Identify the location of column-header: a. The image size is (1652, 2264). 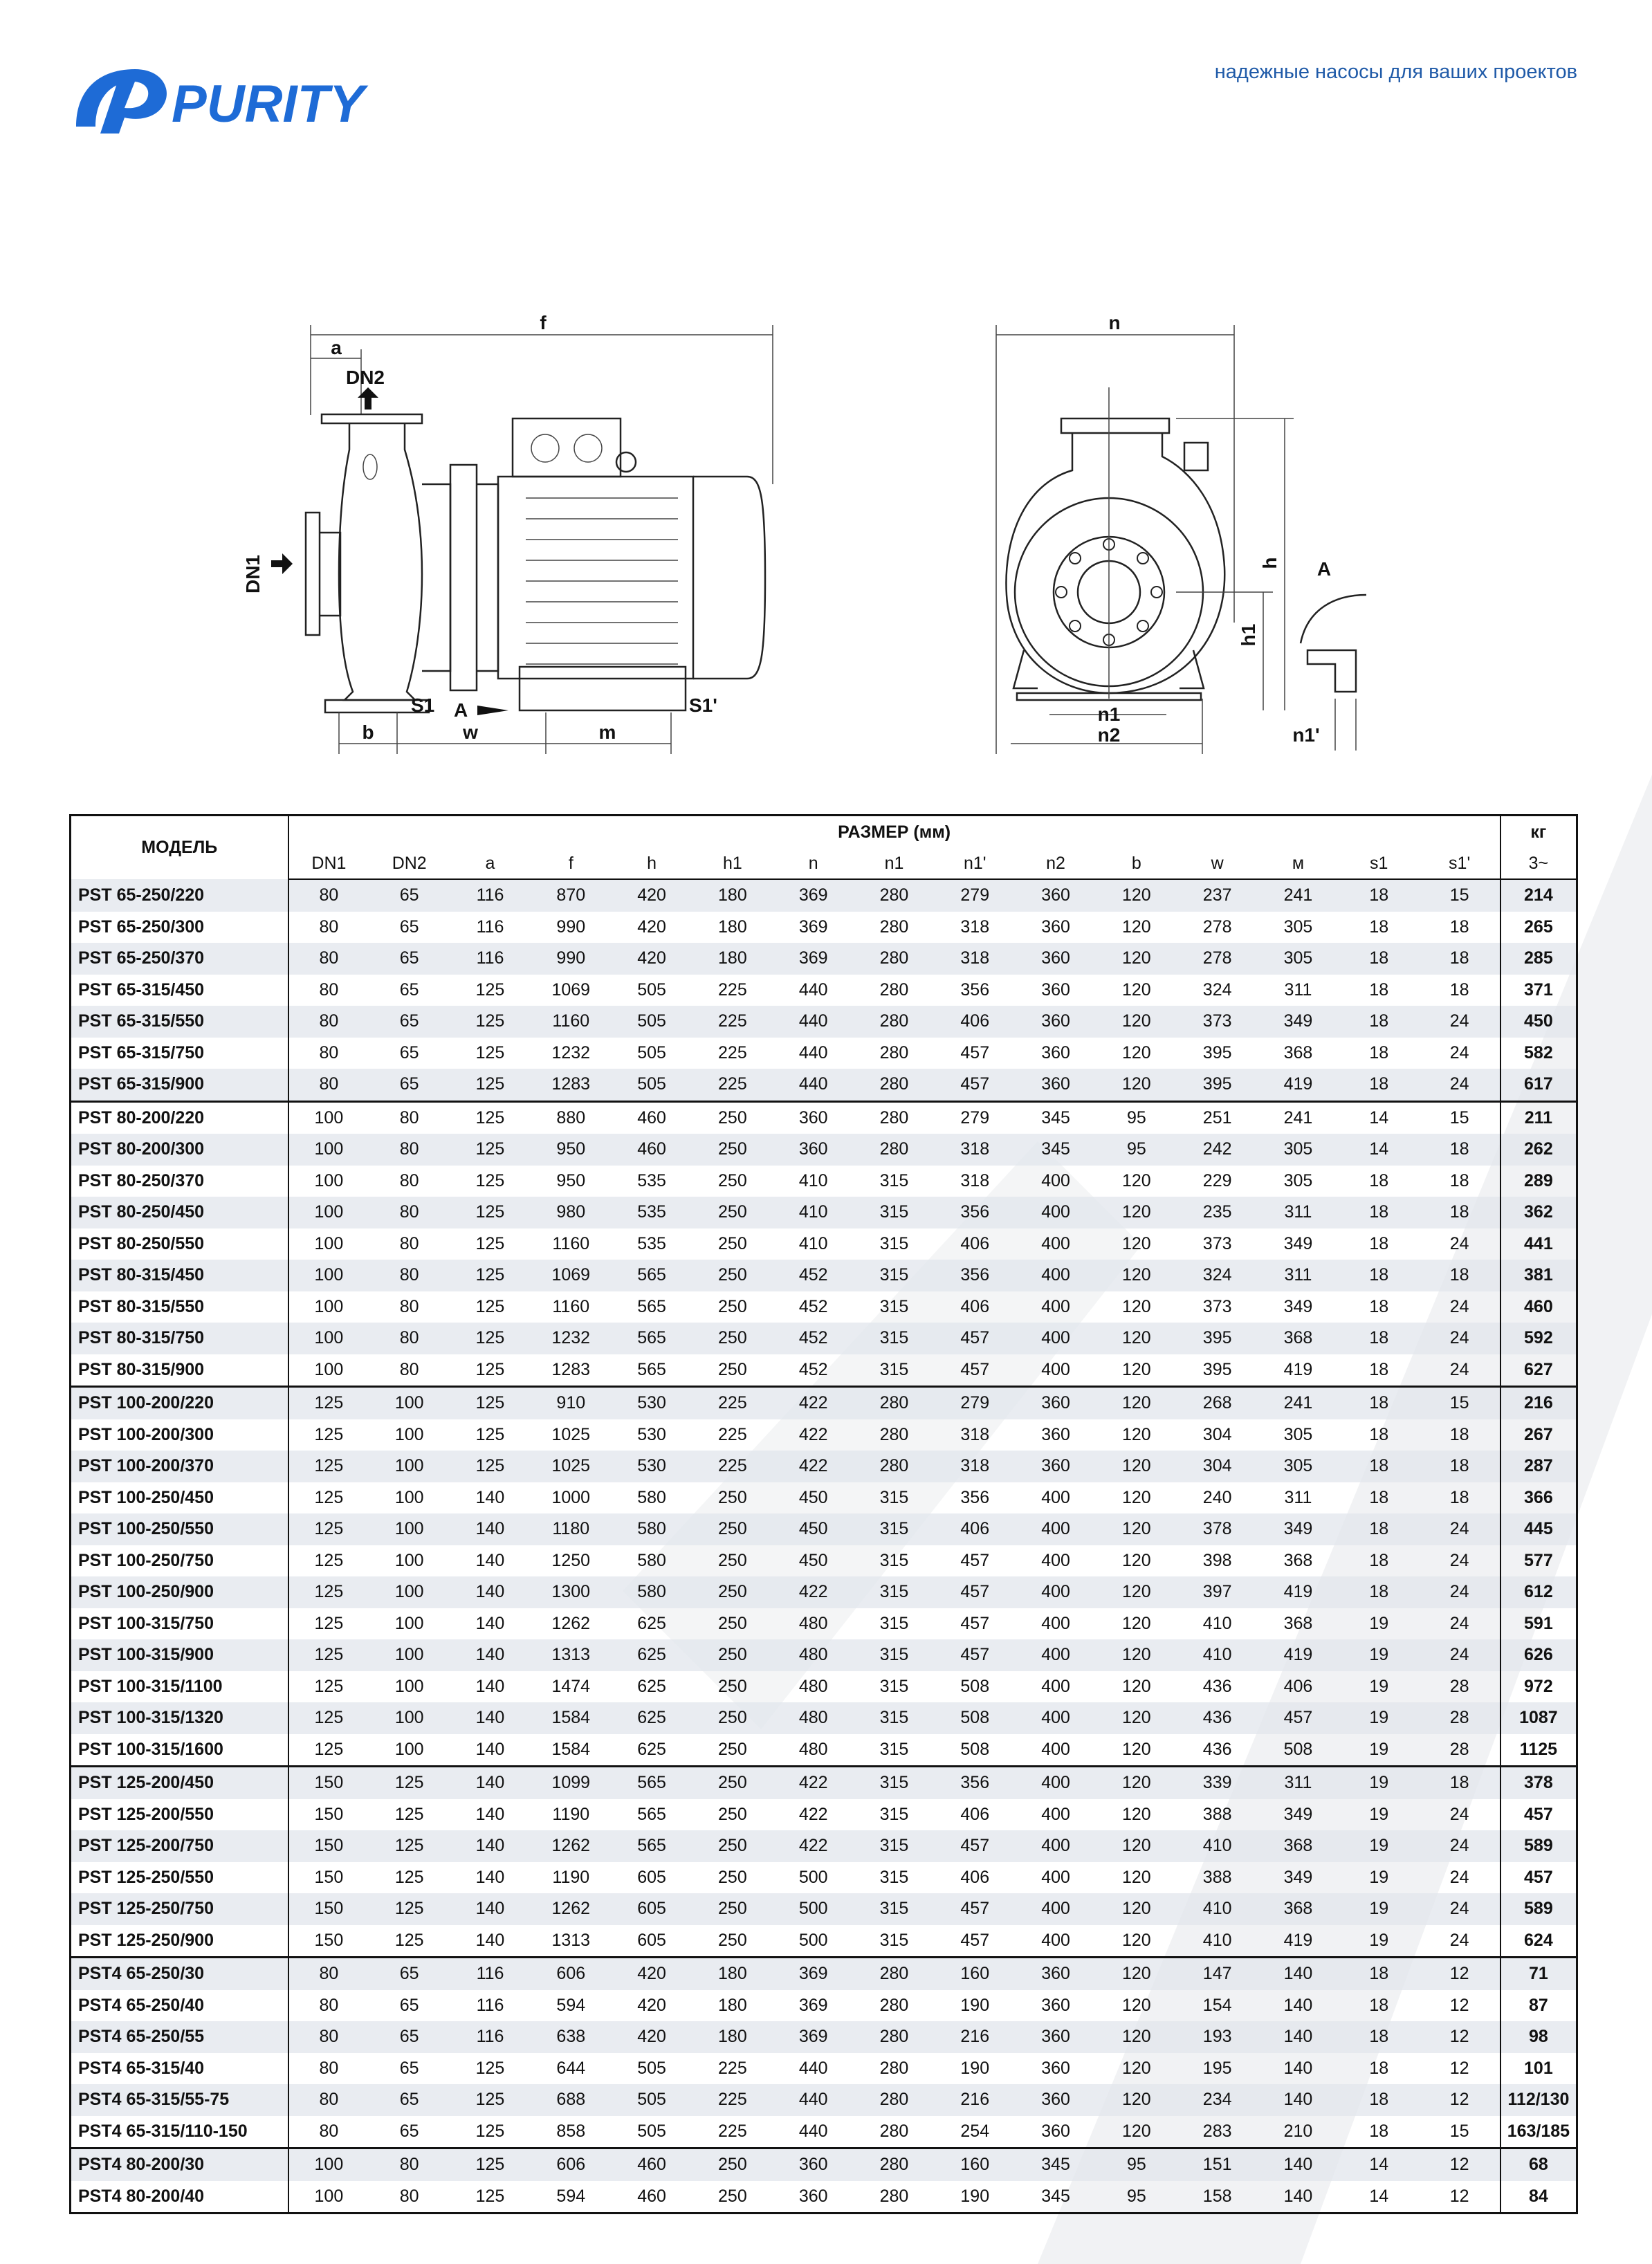
(490, 864).